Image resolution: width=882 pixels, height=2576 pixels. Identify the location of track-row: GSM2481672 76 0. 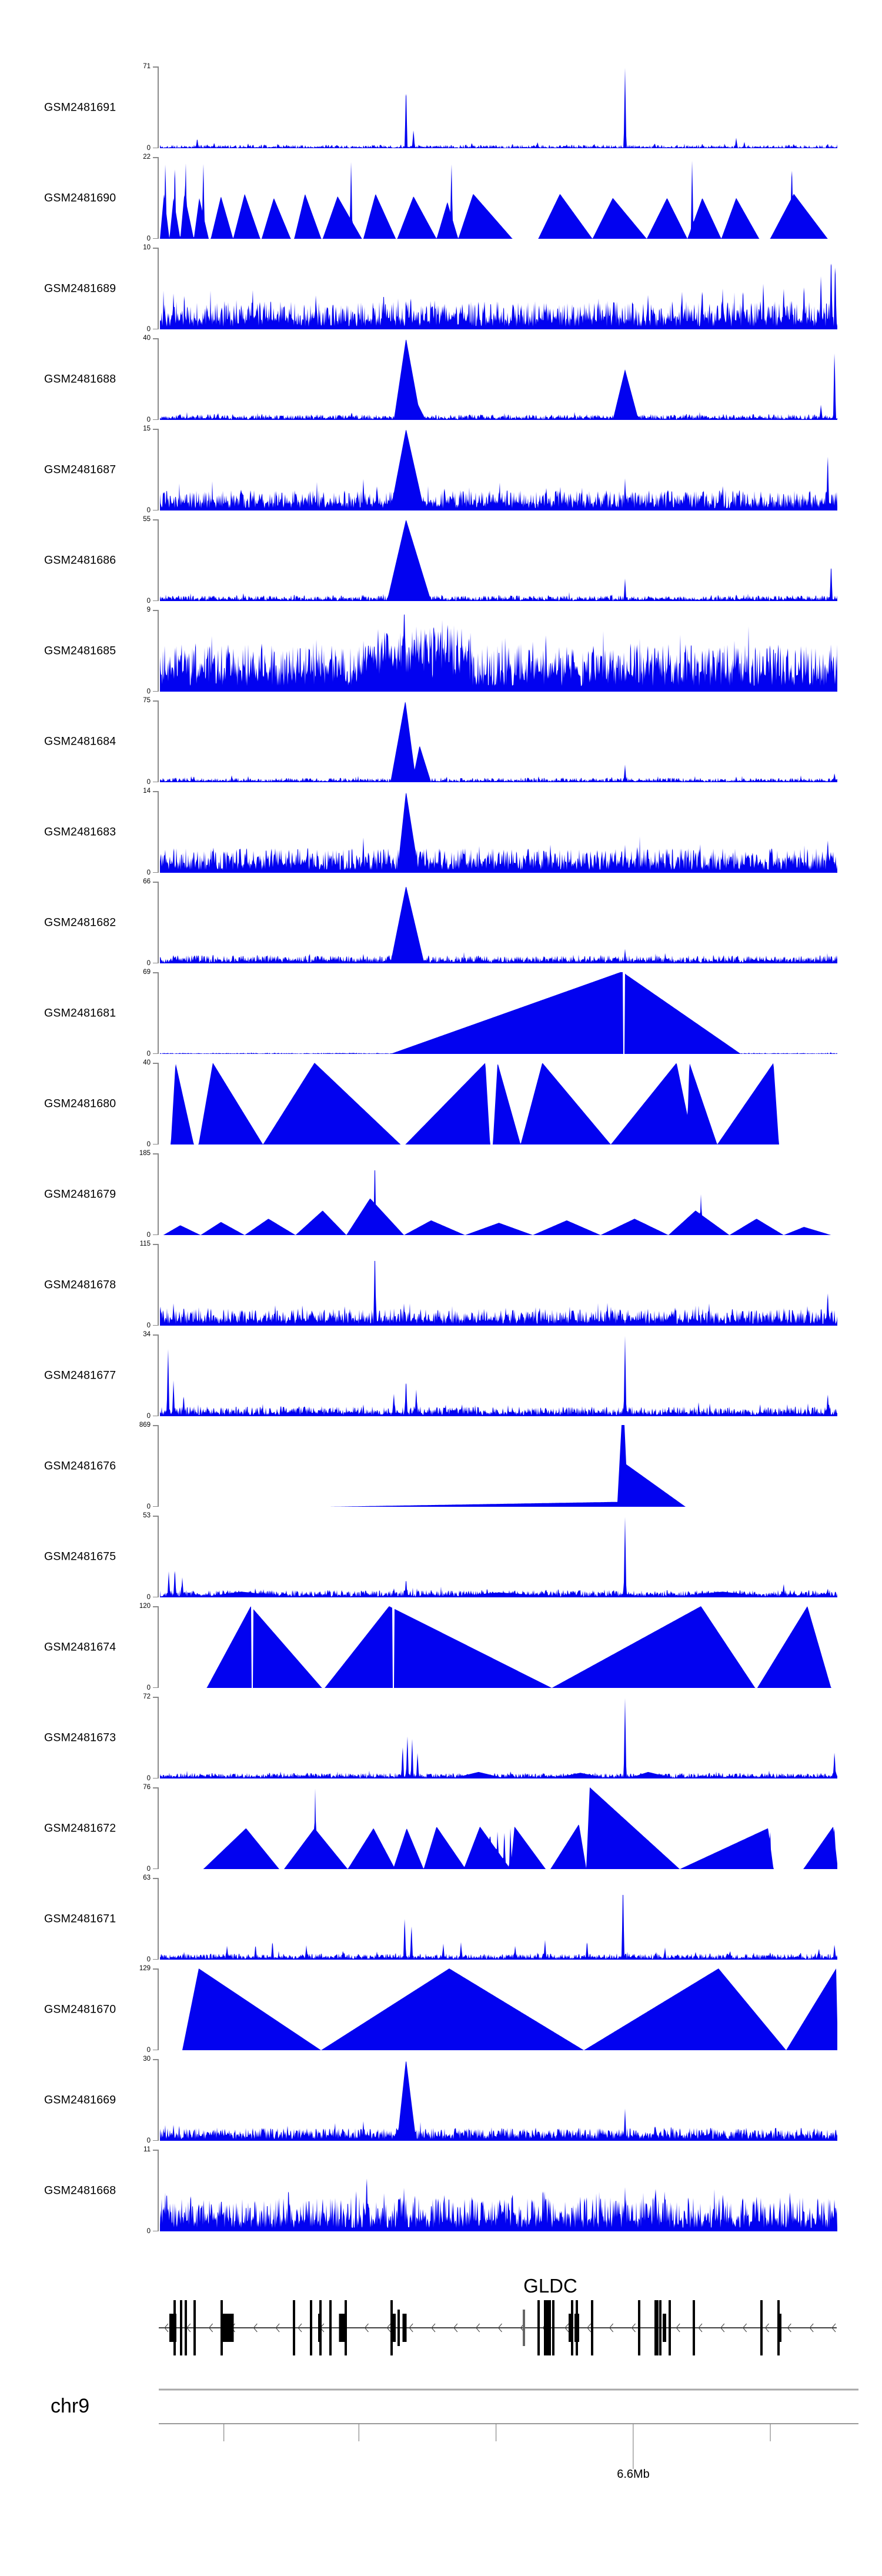
(441, 1828).